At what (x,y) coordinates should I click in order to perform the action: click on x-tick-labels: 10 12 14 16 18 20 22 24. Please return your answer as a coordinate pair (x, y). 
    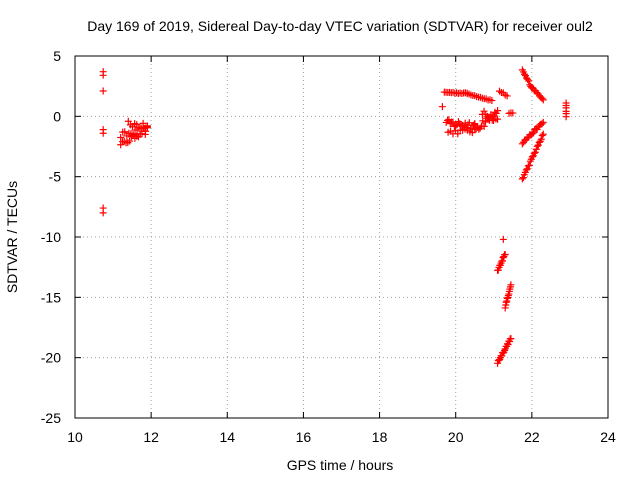
    Looking at the image, I should click on (341, 437).